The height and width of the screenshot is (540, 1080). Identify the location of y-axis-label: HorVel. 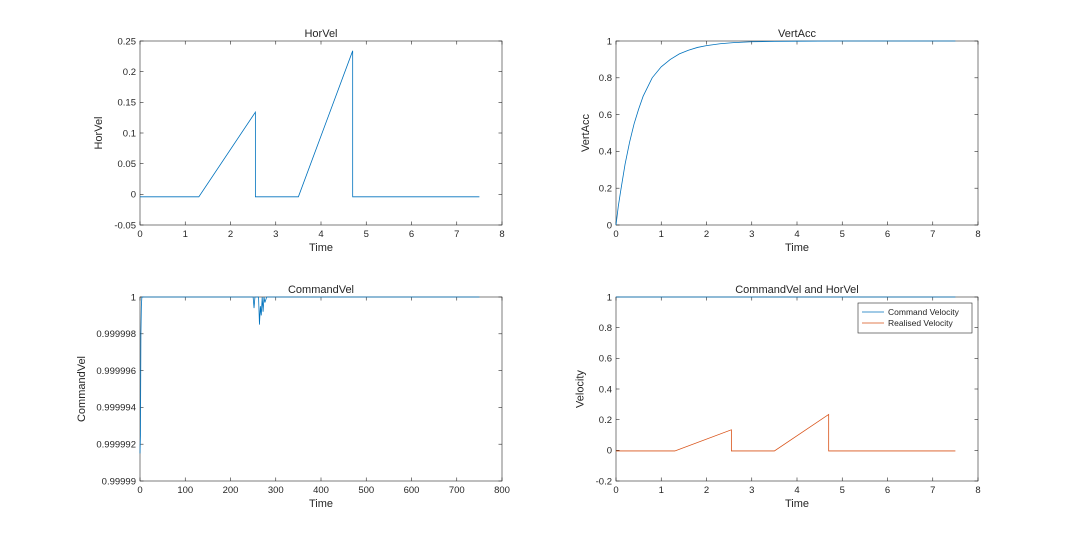
(99, 132).